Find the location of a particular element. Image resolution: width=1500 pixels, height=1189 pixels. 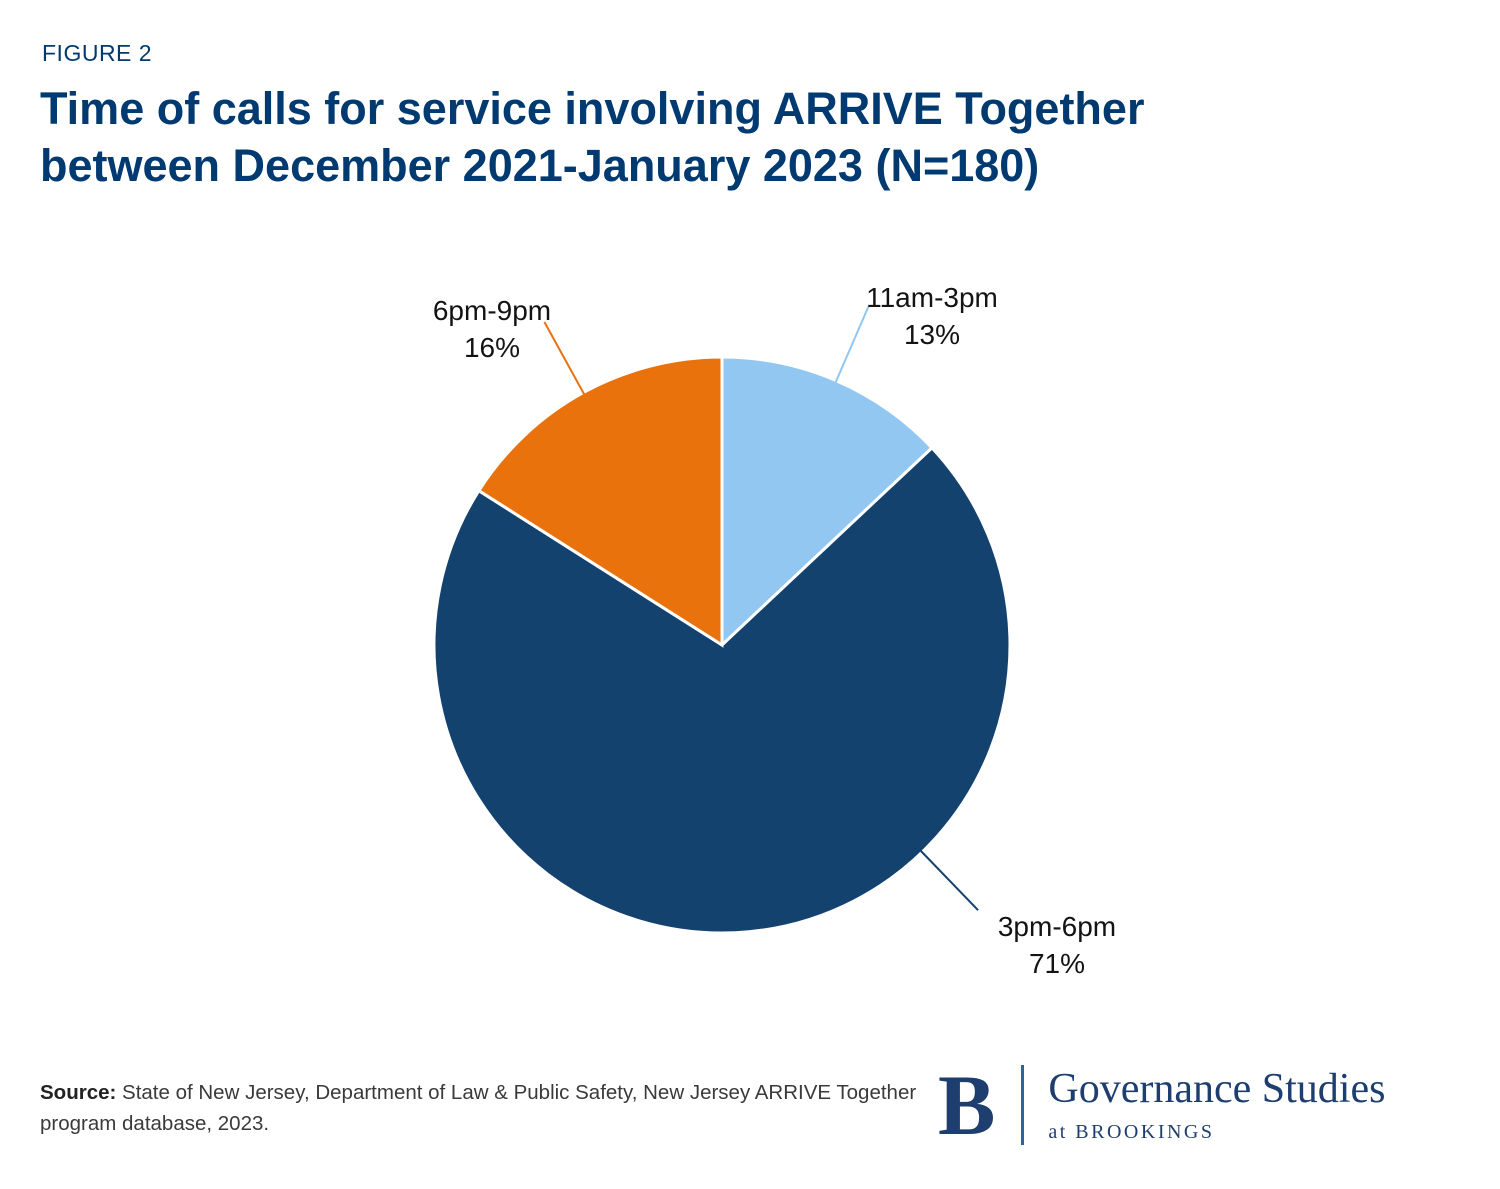

source-label: Source: is located at coordinates (78, 1092).